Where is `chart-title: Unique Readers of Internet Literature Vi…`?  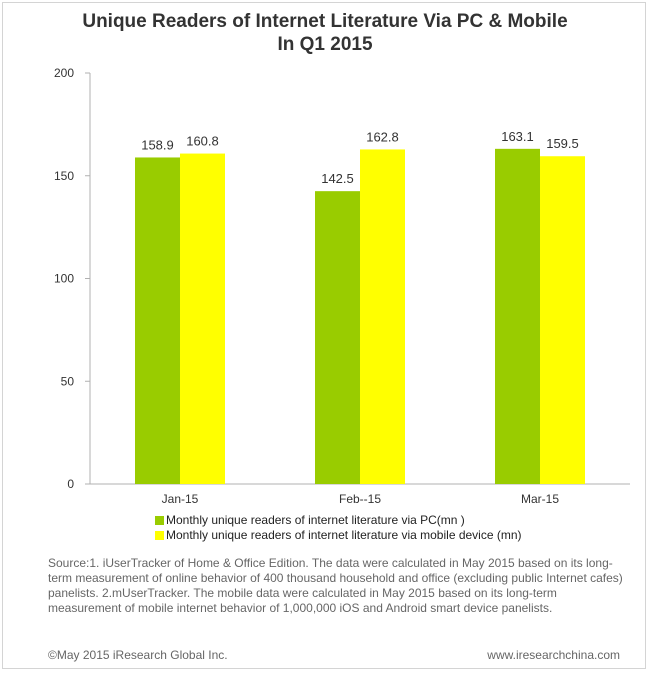
chart-title: Unique Readers of Internet Literature Vi… is located at coordinates (325, 33).